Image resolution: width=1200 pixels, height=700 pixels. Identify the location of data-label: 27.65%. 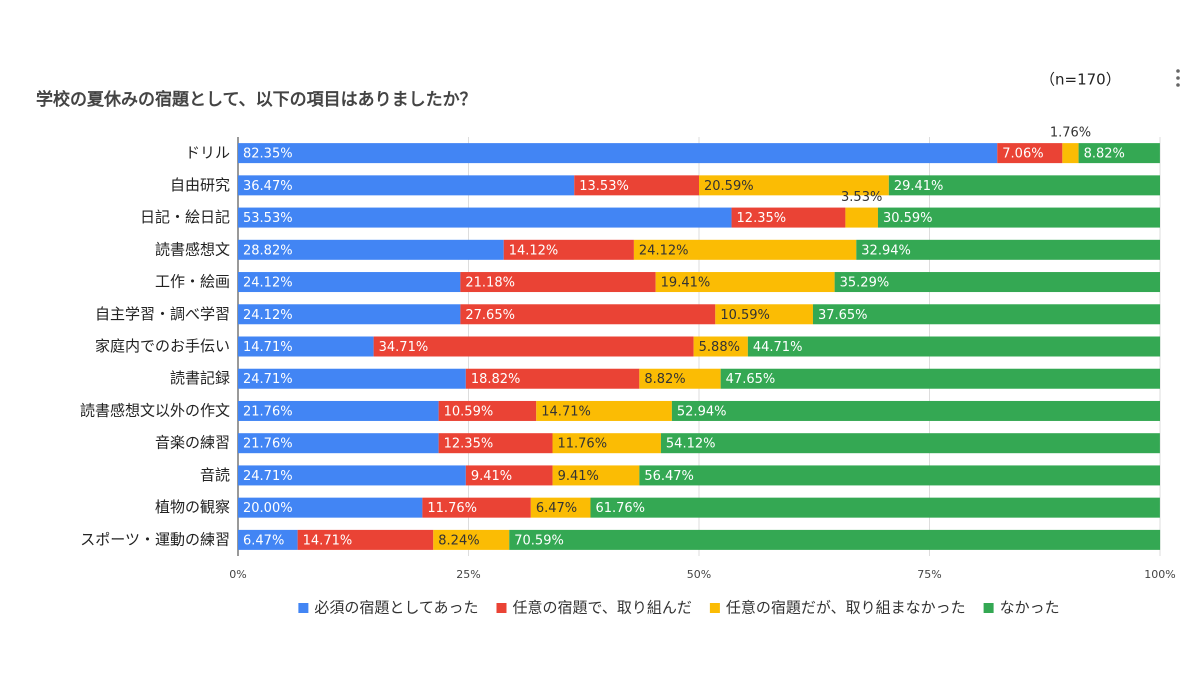
(490, 315).